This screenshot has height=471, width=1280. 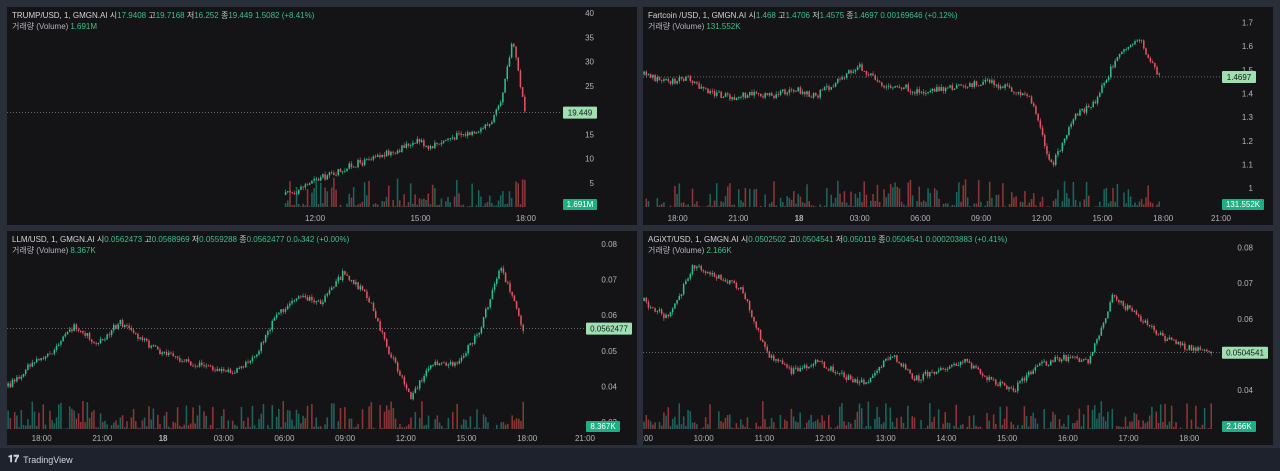 What do you see at coordinates (693, 239) in the screenshot?
I see `legend-symbol: AGiXT/USD, 1, GMGN.AI` at bounding box center [693, 239].